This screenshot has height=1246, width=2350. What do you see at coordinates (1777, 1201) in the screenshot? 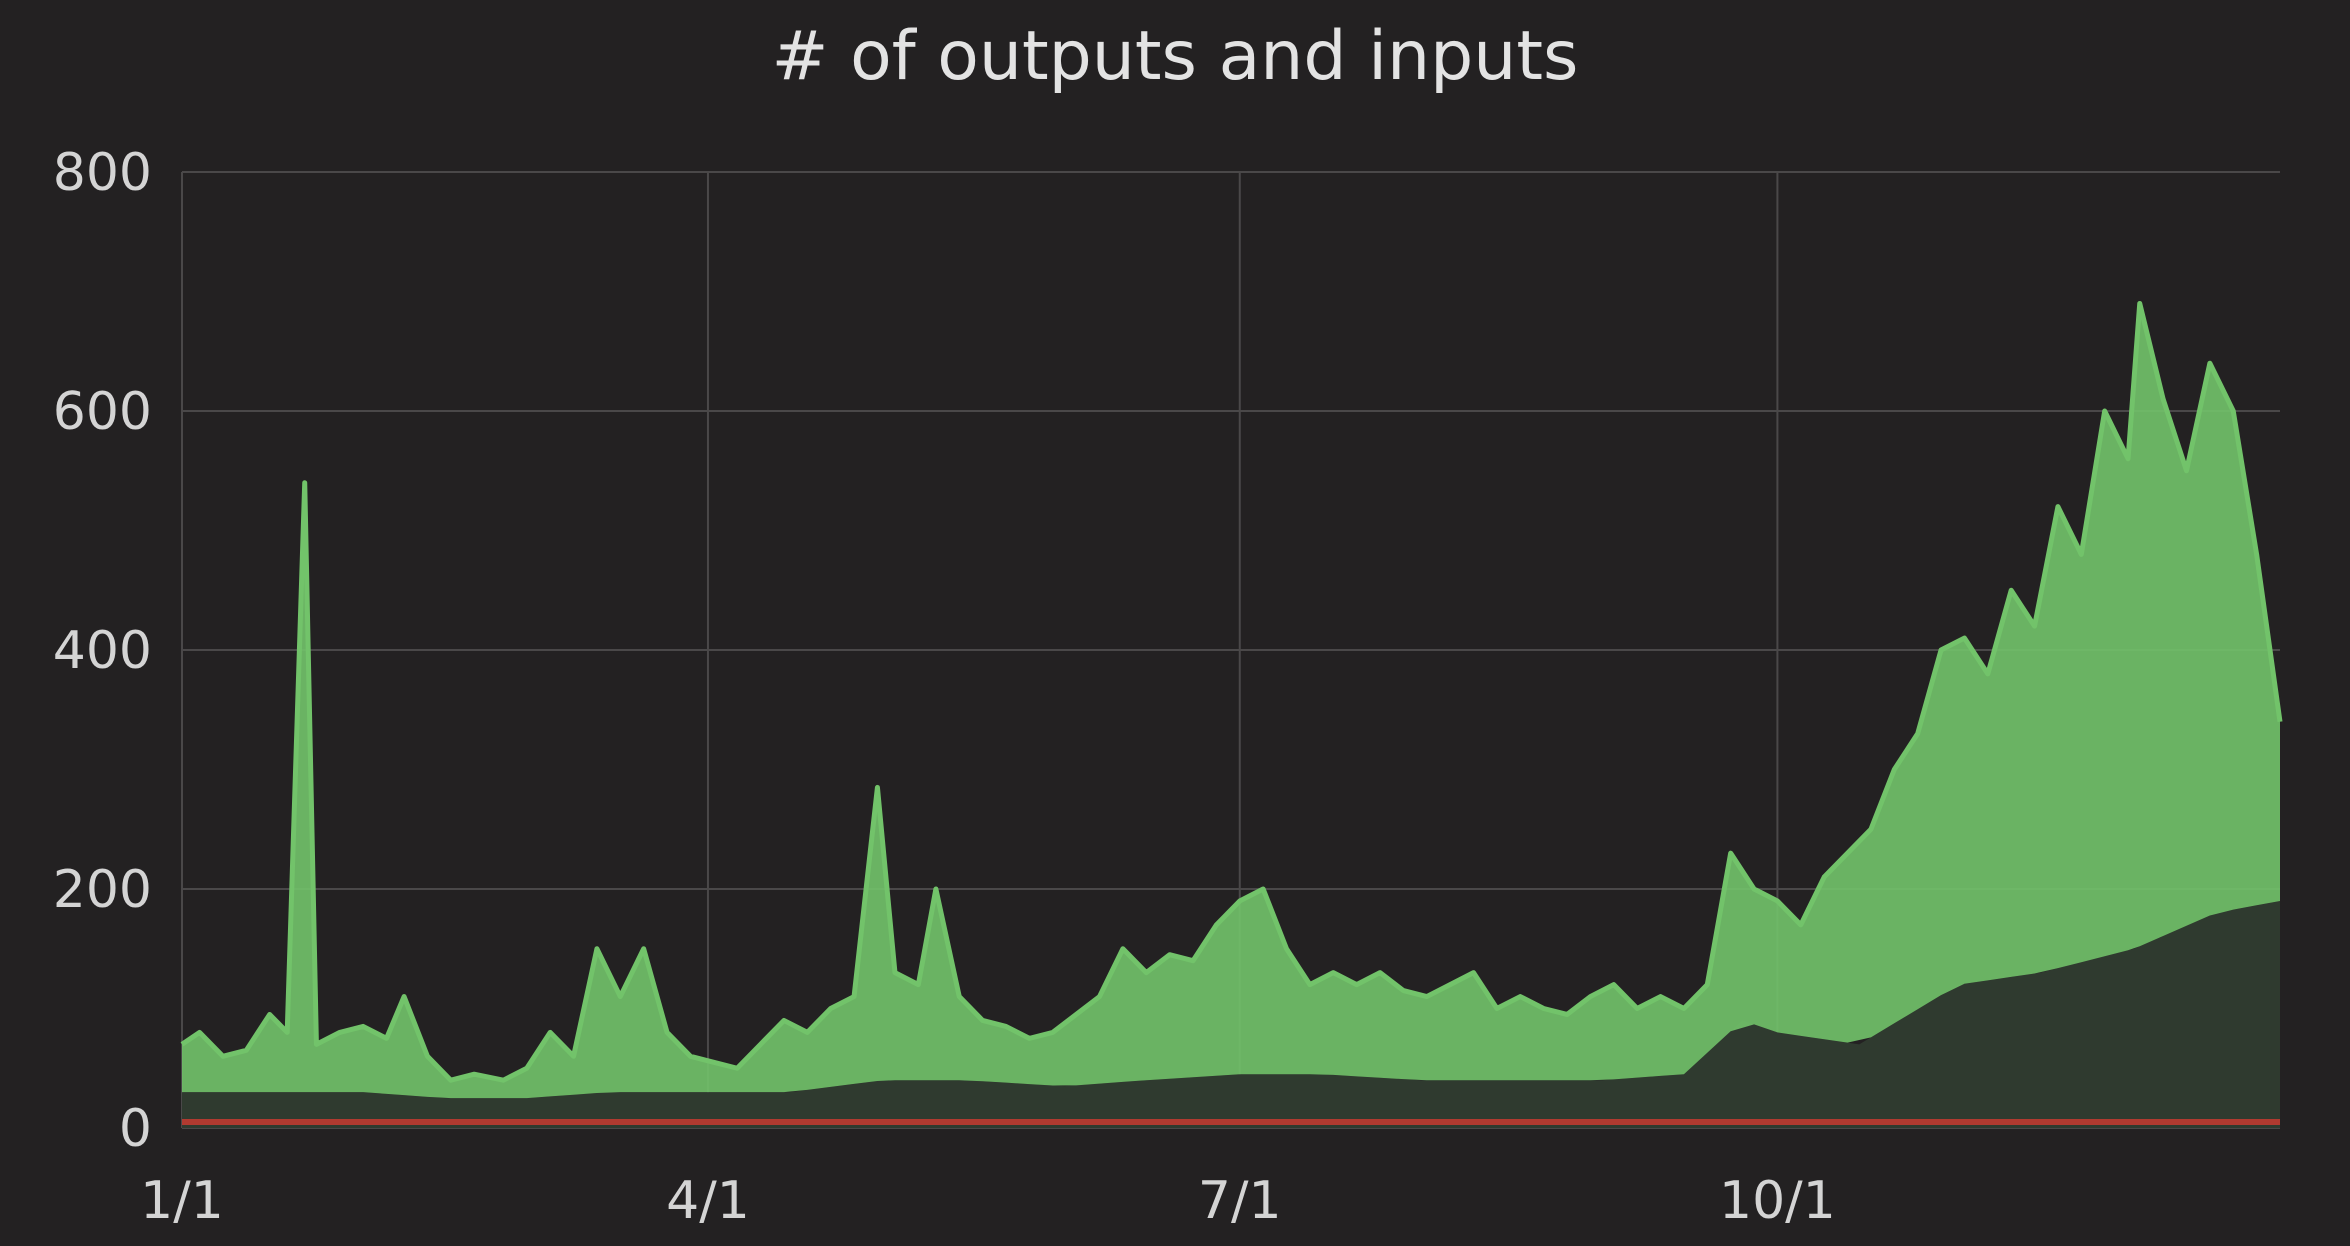
I see `x-tick-label: 10/1` at bounding box center [1777, 1201].